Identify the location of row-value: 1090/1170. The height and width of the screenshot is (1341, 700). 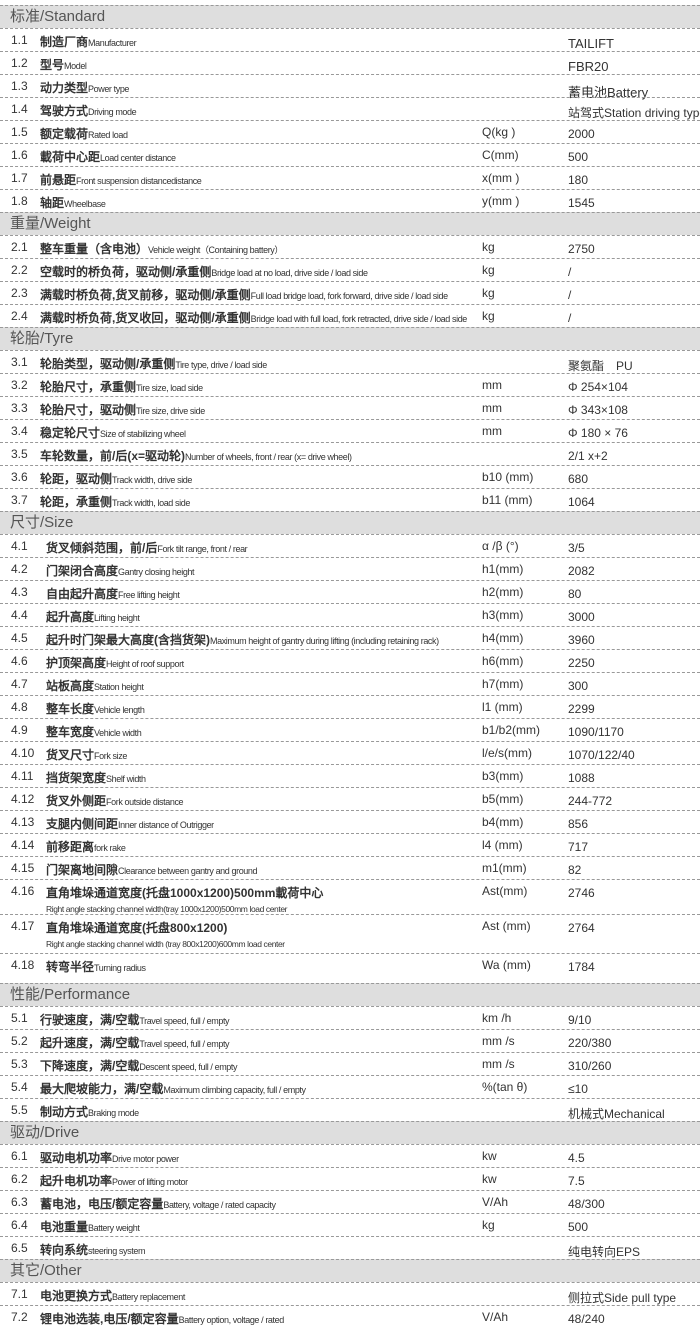
(596, 732).